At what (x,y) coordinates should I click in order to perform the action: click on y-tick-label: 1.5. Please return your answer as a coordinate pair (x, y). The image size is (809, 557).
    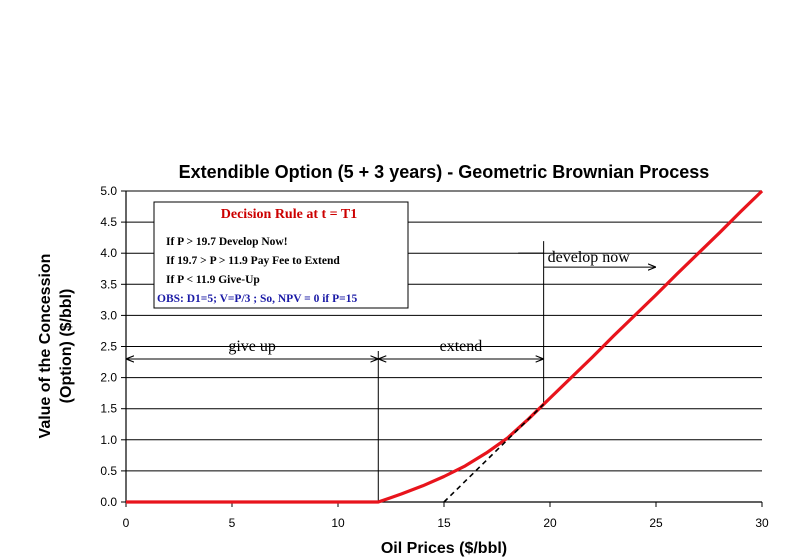
    Looking at the image, I should click on (108, 409).